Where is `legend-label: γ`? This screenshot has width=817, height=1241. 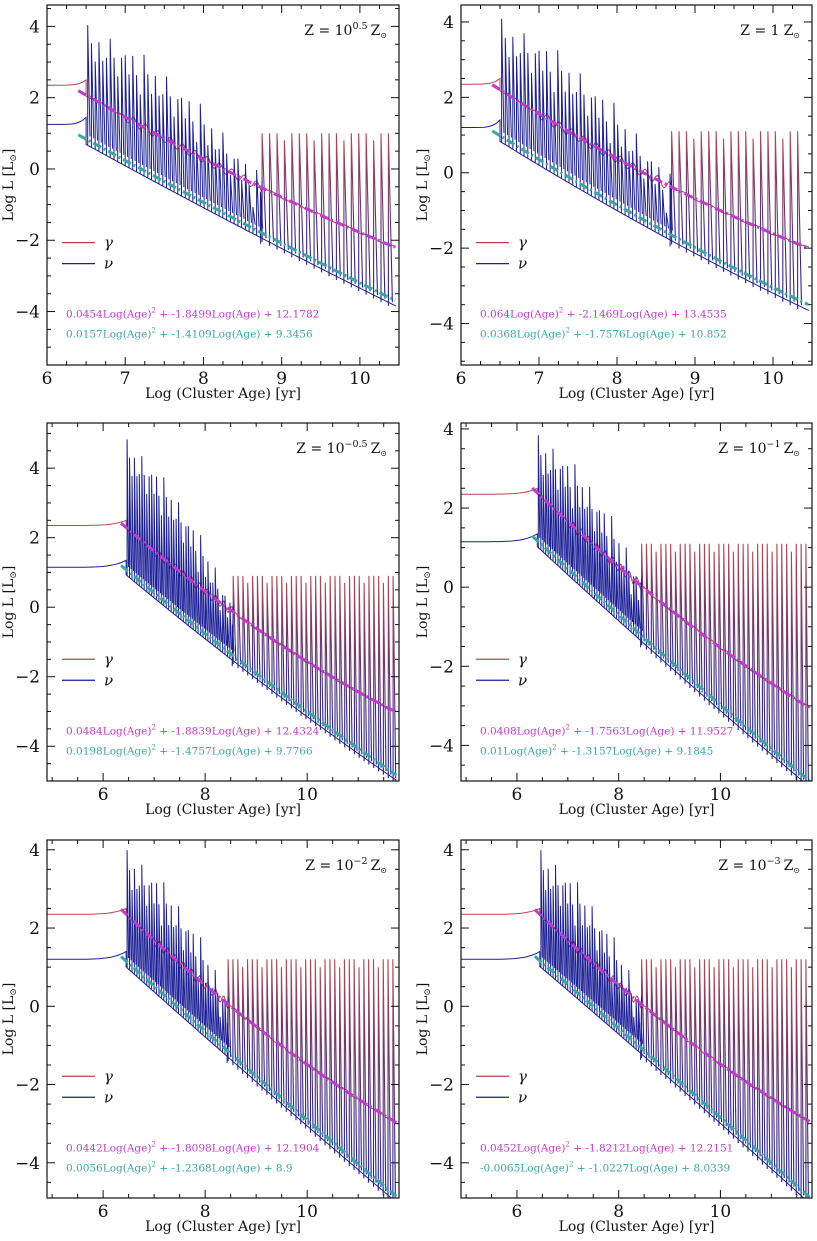 legend-label: γ is located at coordinates (522, 659).